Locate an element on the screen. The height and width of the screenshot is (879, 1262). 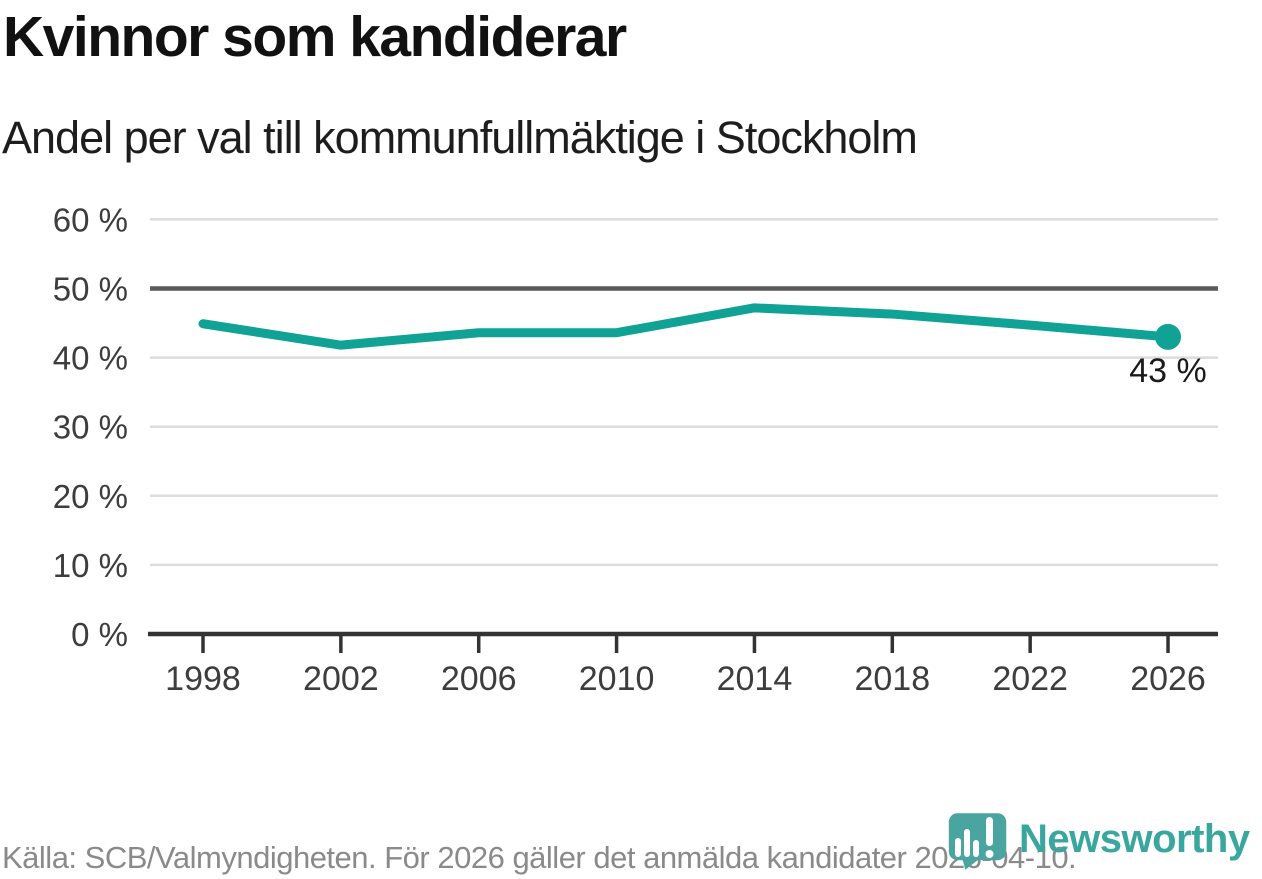
x-tick-label: 2026 is located at coordinates (1168, 679).